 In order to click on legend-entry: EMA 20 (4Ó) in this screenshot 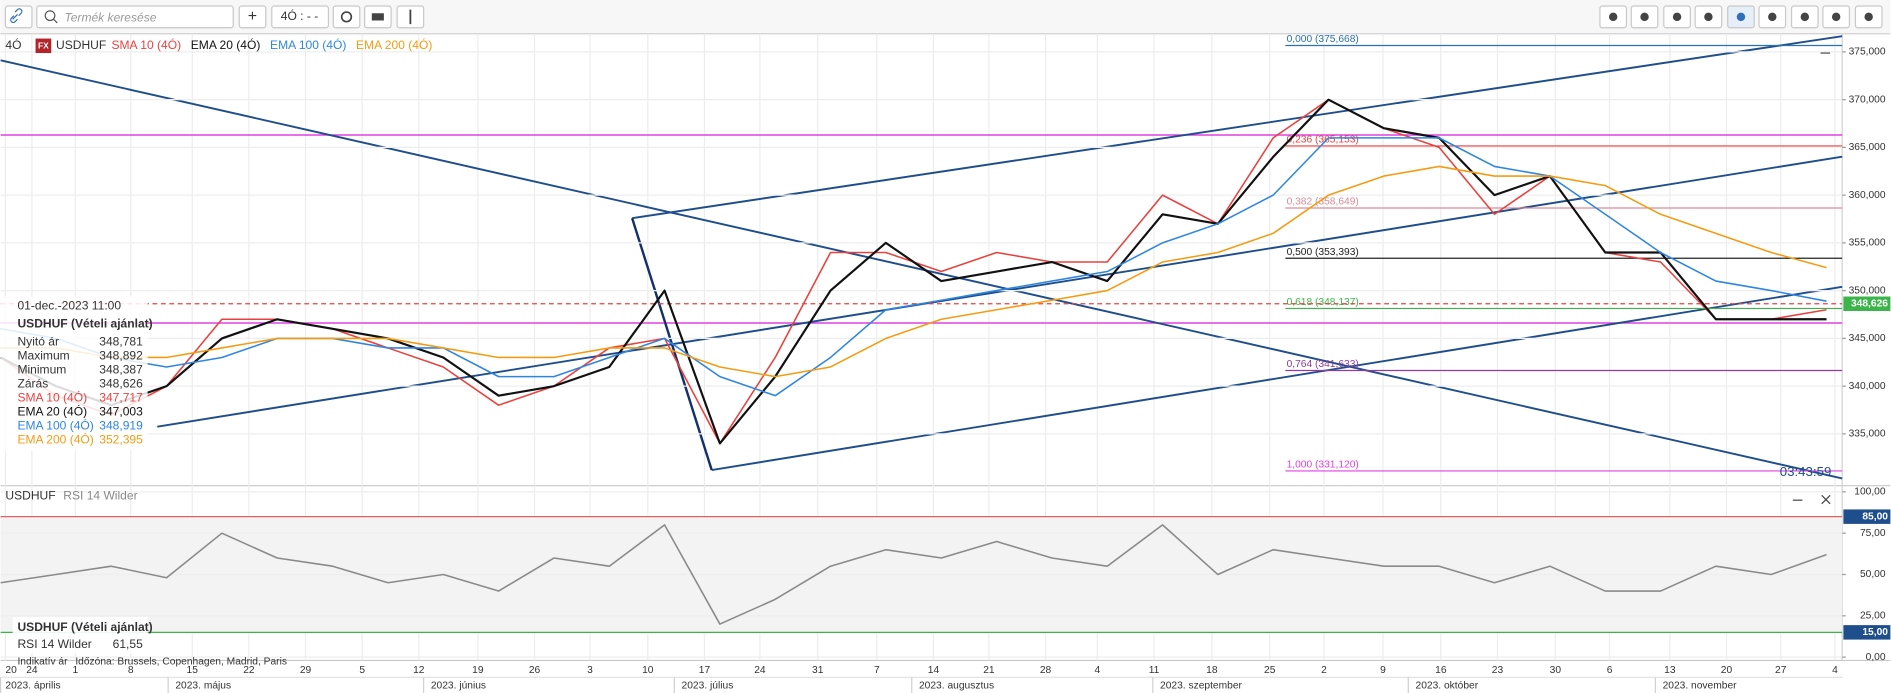, I will do `click(226, 44)`.